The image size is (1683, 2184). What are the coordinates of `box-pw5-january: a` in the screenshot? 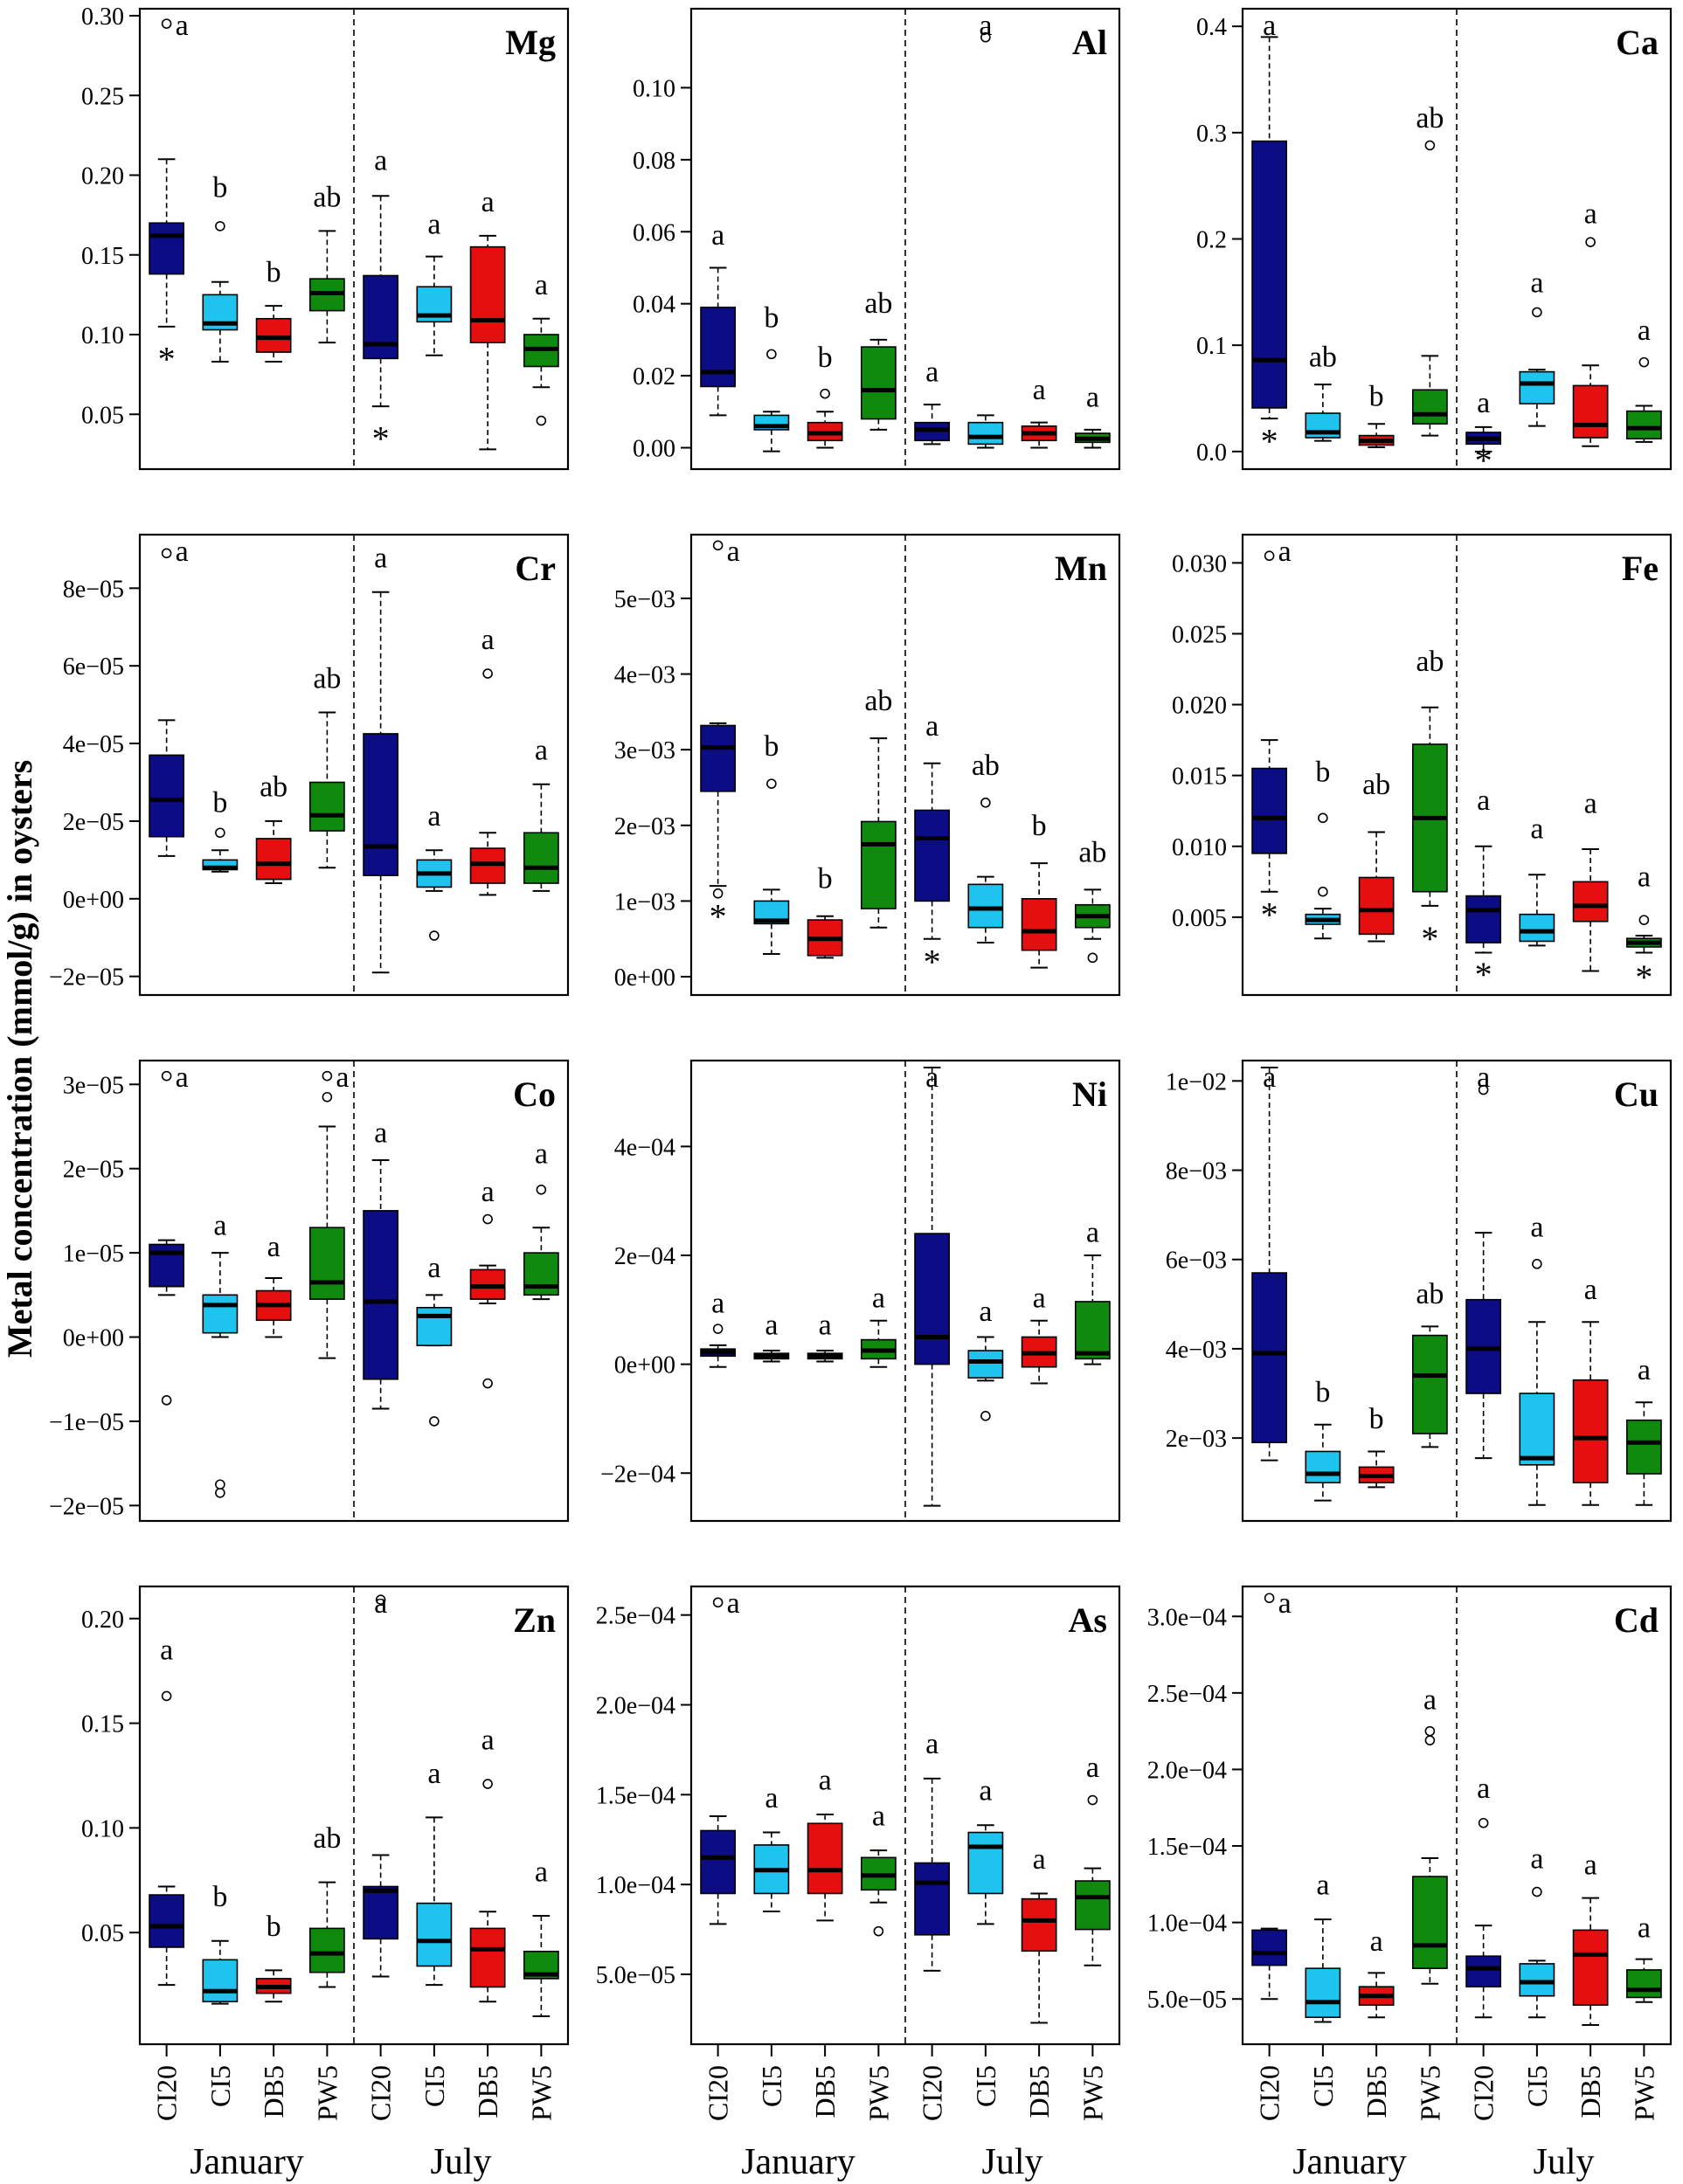 It's located at (878, 1325).